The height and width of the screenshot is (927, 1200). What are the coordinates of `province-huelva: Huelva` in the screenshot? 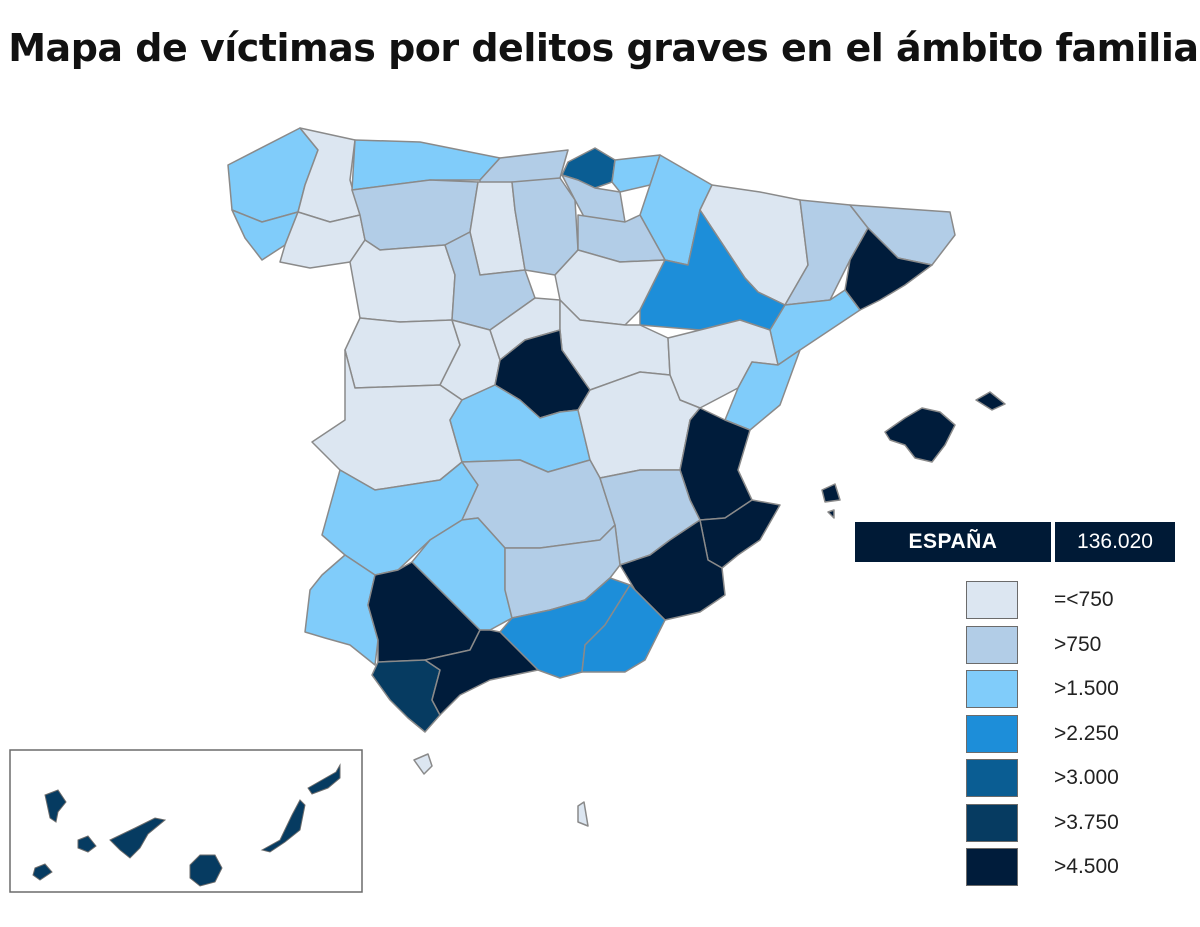 It's located at (341, 610).